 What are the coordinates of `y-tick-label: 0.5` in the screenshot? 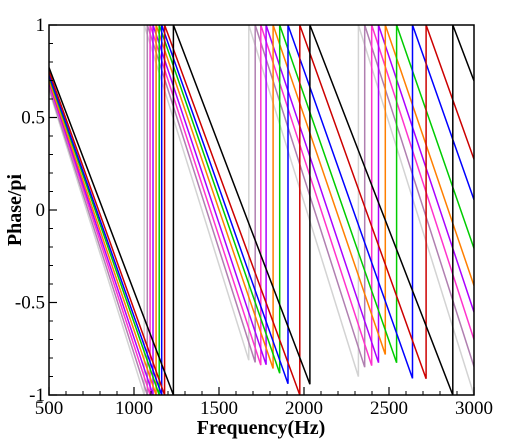 It's located at (33, 118).